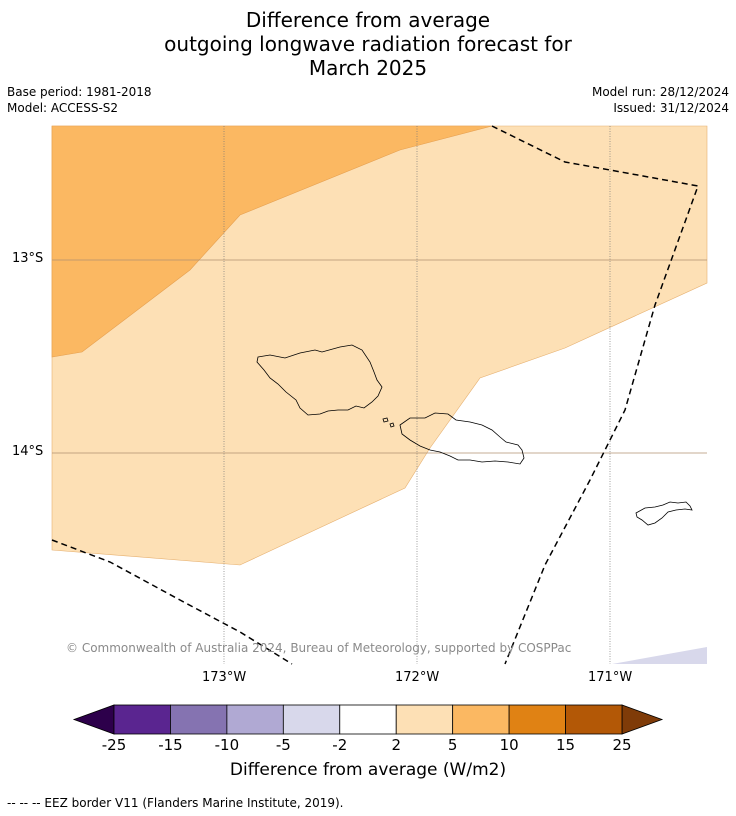  Describe the element at coordinates (509, 745) in the screenshot. I see `colorbar-tick-label: 10` at that location.